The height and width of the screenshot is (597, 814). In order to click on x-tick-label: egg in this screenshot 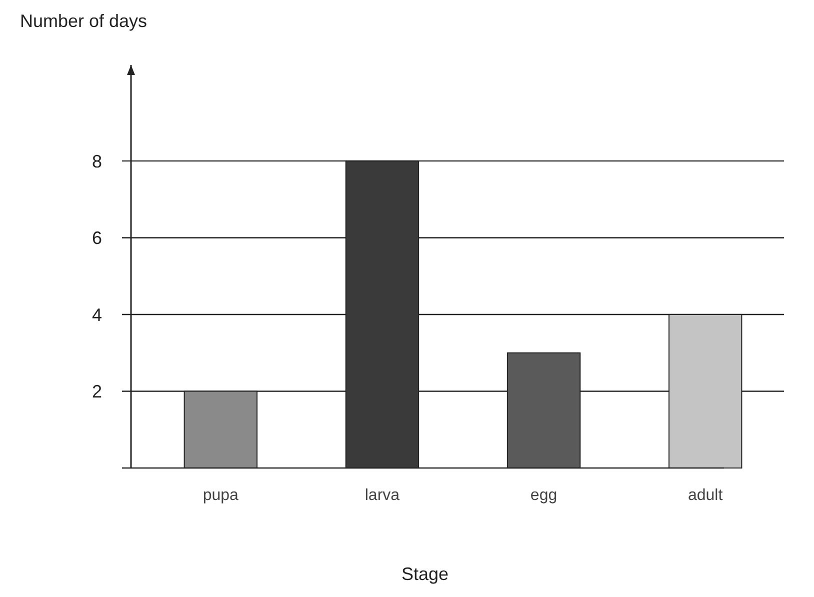, I will do `click(544, 495)`.